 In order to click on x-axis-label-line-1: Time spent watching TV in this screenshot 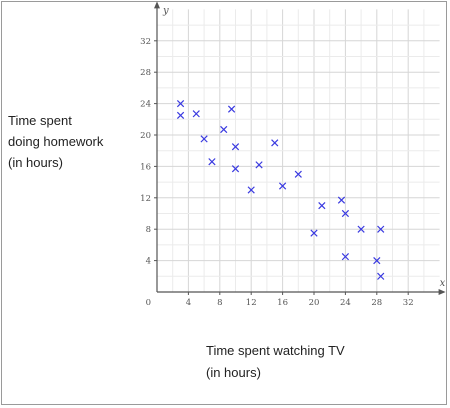, I will do `click(275, 350)`.